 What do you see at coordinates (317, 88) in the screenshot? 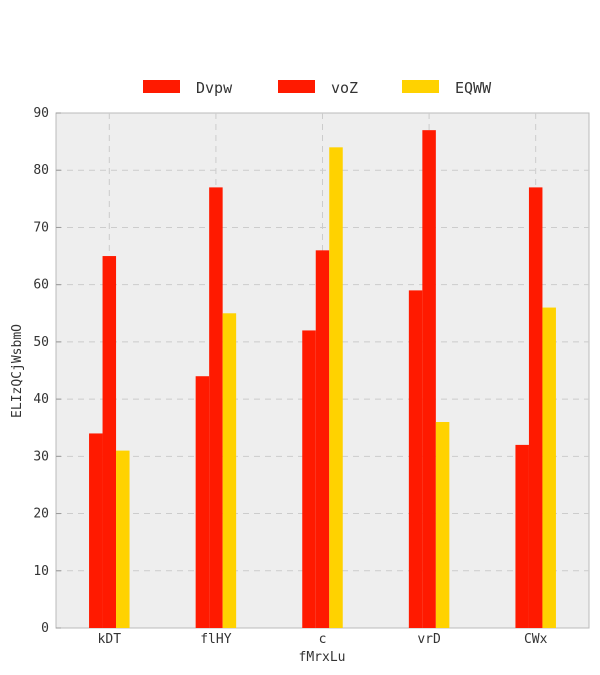
I see `legend: Dvpw voZ EQWW` at bounding box center [317, 88].